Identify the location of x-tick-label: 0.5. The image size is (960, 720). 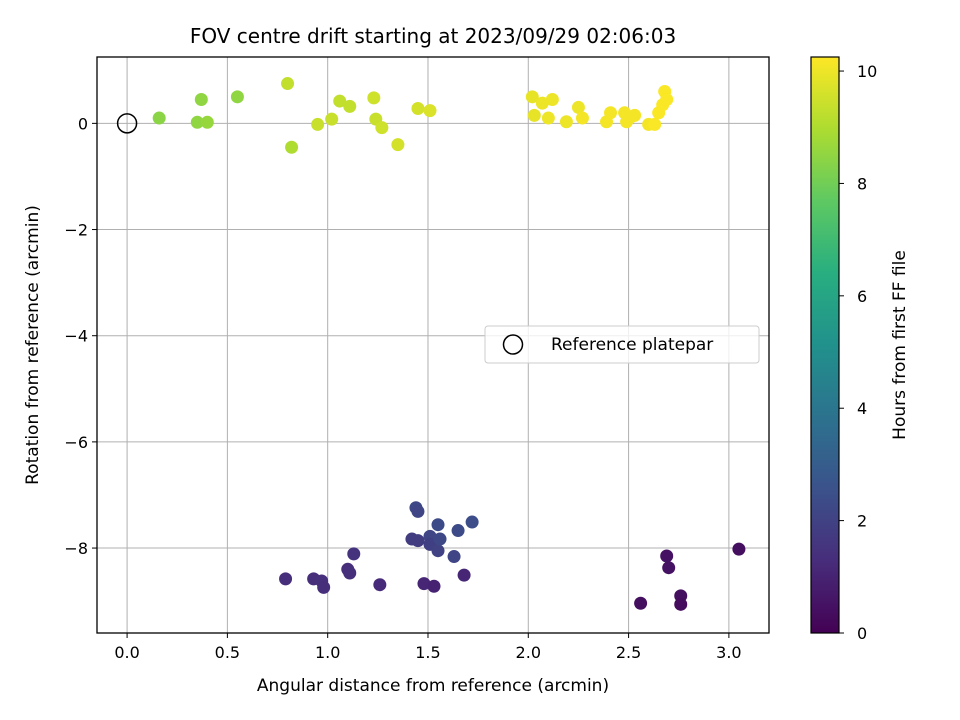
(227, 652).